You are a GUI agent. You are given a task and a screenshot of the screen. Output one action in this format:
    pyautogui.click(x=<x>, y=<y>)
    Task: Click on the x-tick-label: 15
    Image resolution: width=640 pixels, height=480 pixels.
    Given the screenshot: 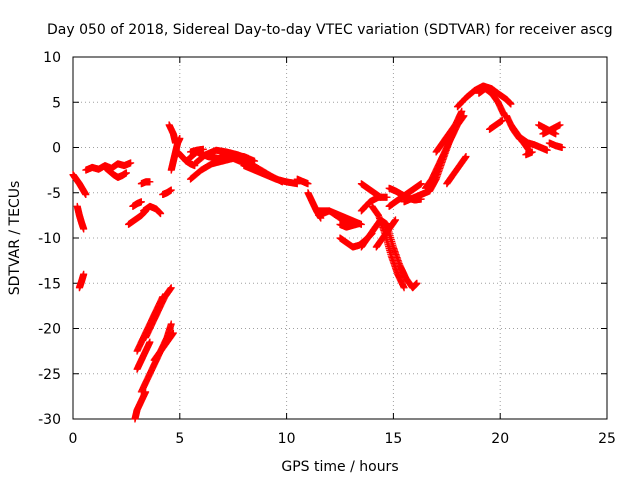 What is the action you would take?
    pyautogui.click(x=393, y=439)
    